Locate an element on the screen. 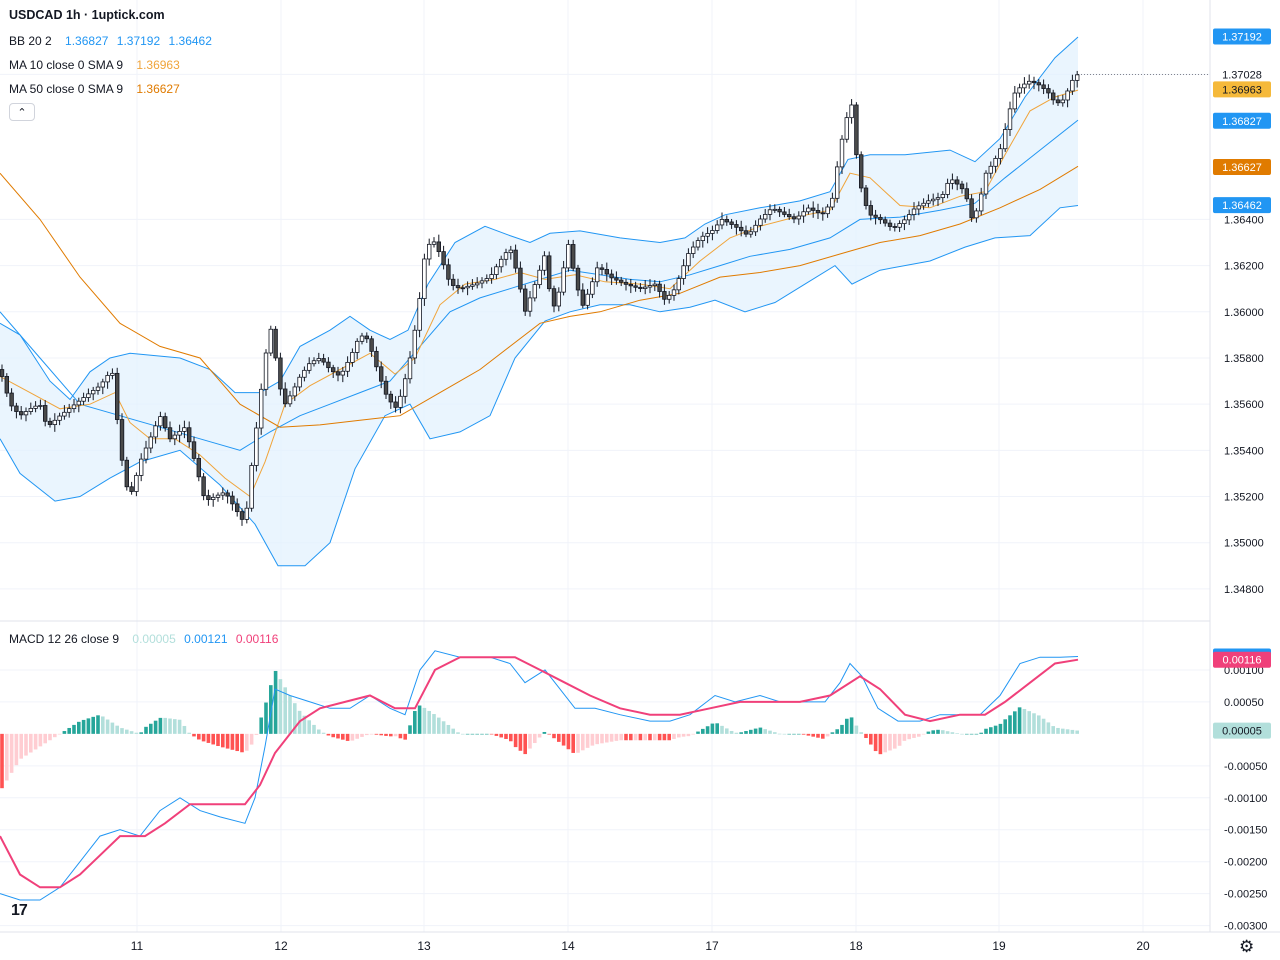 Image resolution: width=1280 pixels, height=960 pixels. bb-upper-value: 1.37192 is located at coordinates (138, 41).